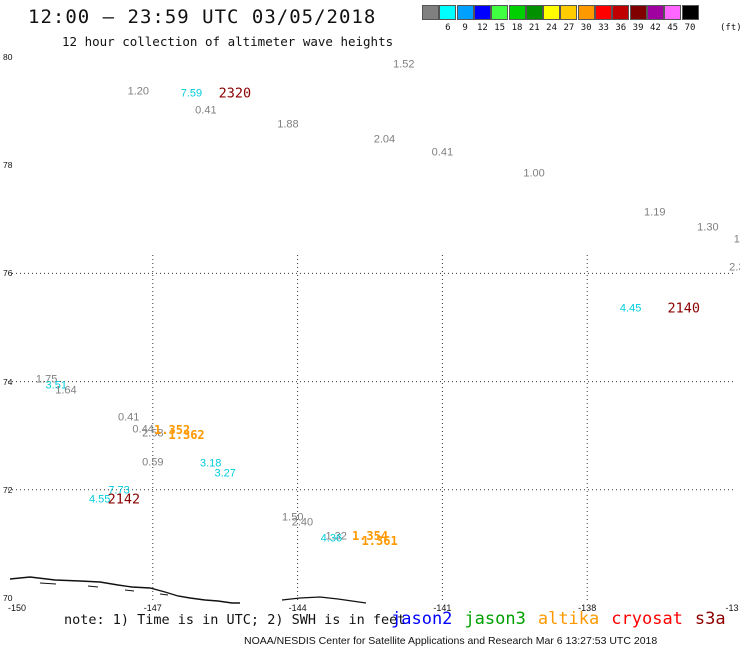  Describe the element at coordinates (119, 490) in the screenshot. I see `wave-height-value: 7.73` at that location.